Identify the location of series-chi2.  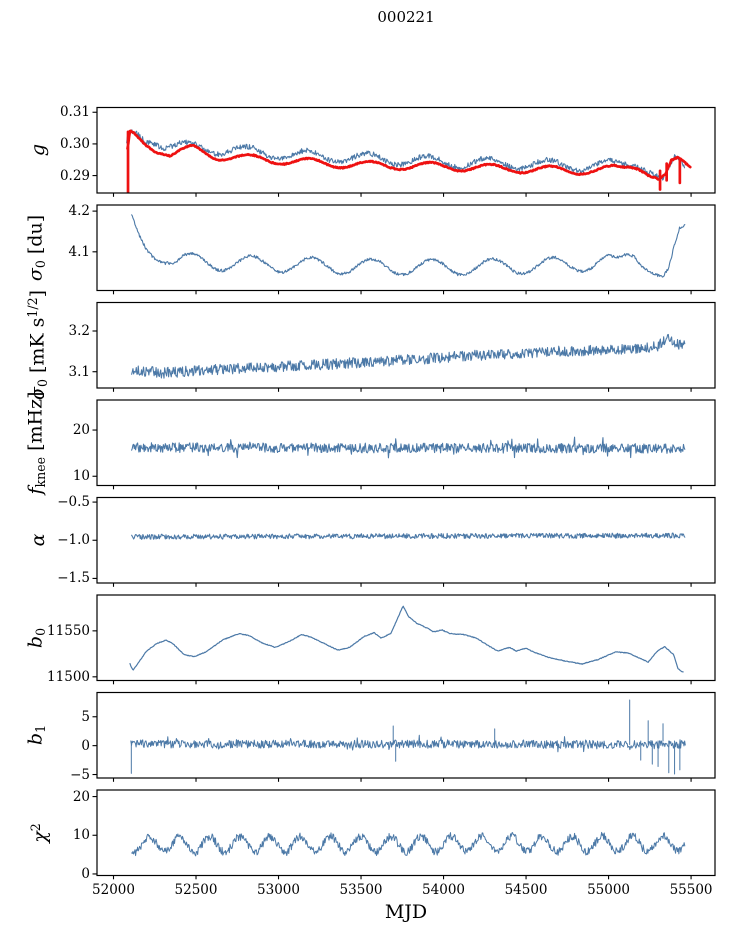
(408, 844).